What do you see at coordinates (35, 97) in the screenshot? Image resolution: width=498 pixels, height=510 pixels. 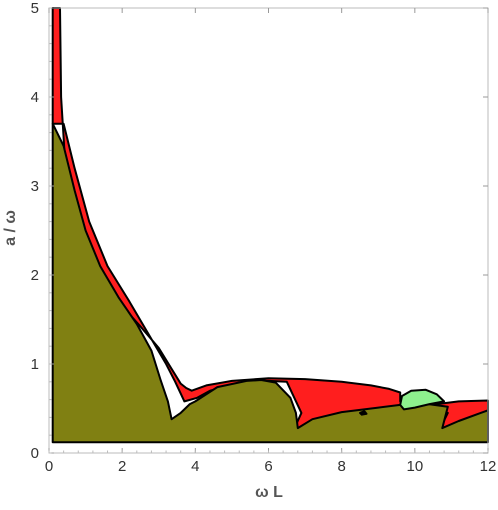 I see `y-tick-label: 4` at bounding box center [35, 97].